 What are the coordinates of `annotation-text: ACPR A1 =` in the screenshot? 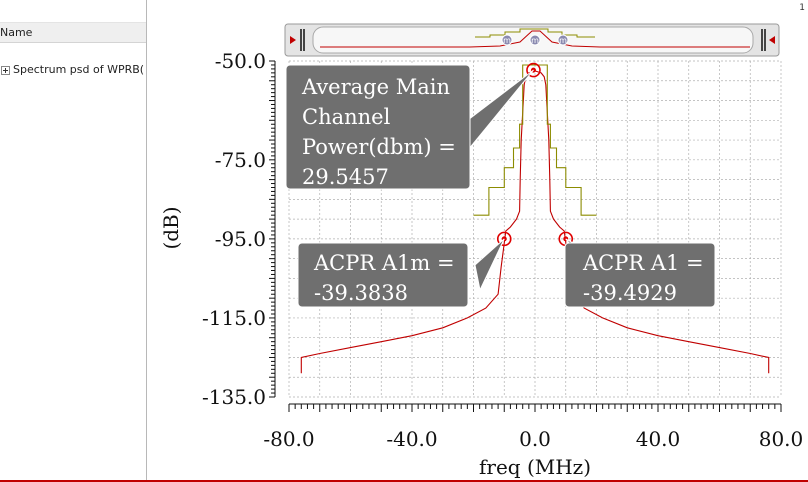 It's located at (643, 263).